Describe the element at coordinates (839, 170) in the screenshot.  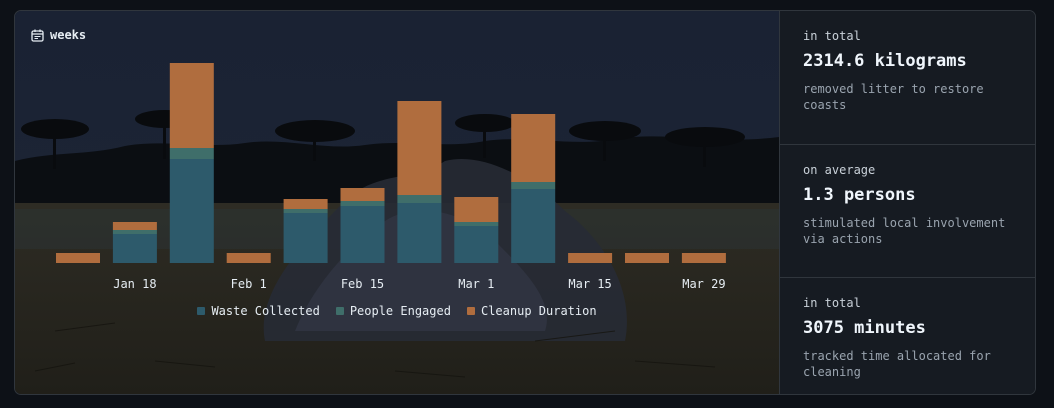
I see `stat-prefix: on average` at that location.